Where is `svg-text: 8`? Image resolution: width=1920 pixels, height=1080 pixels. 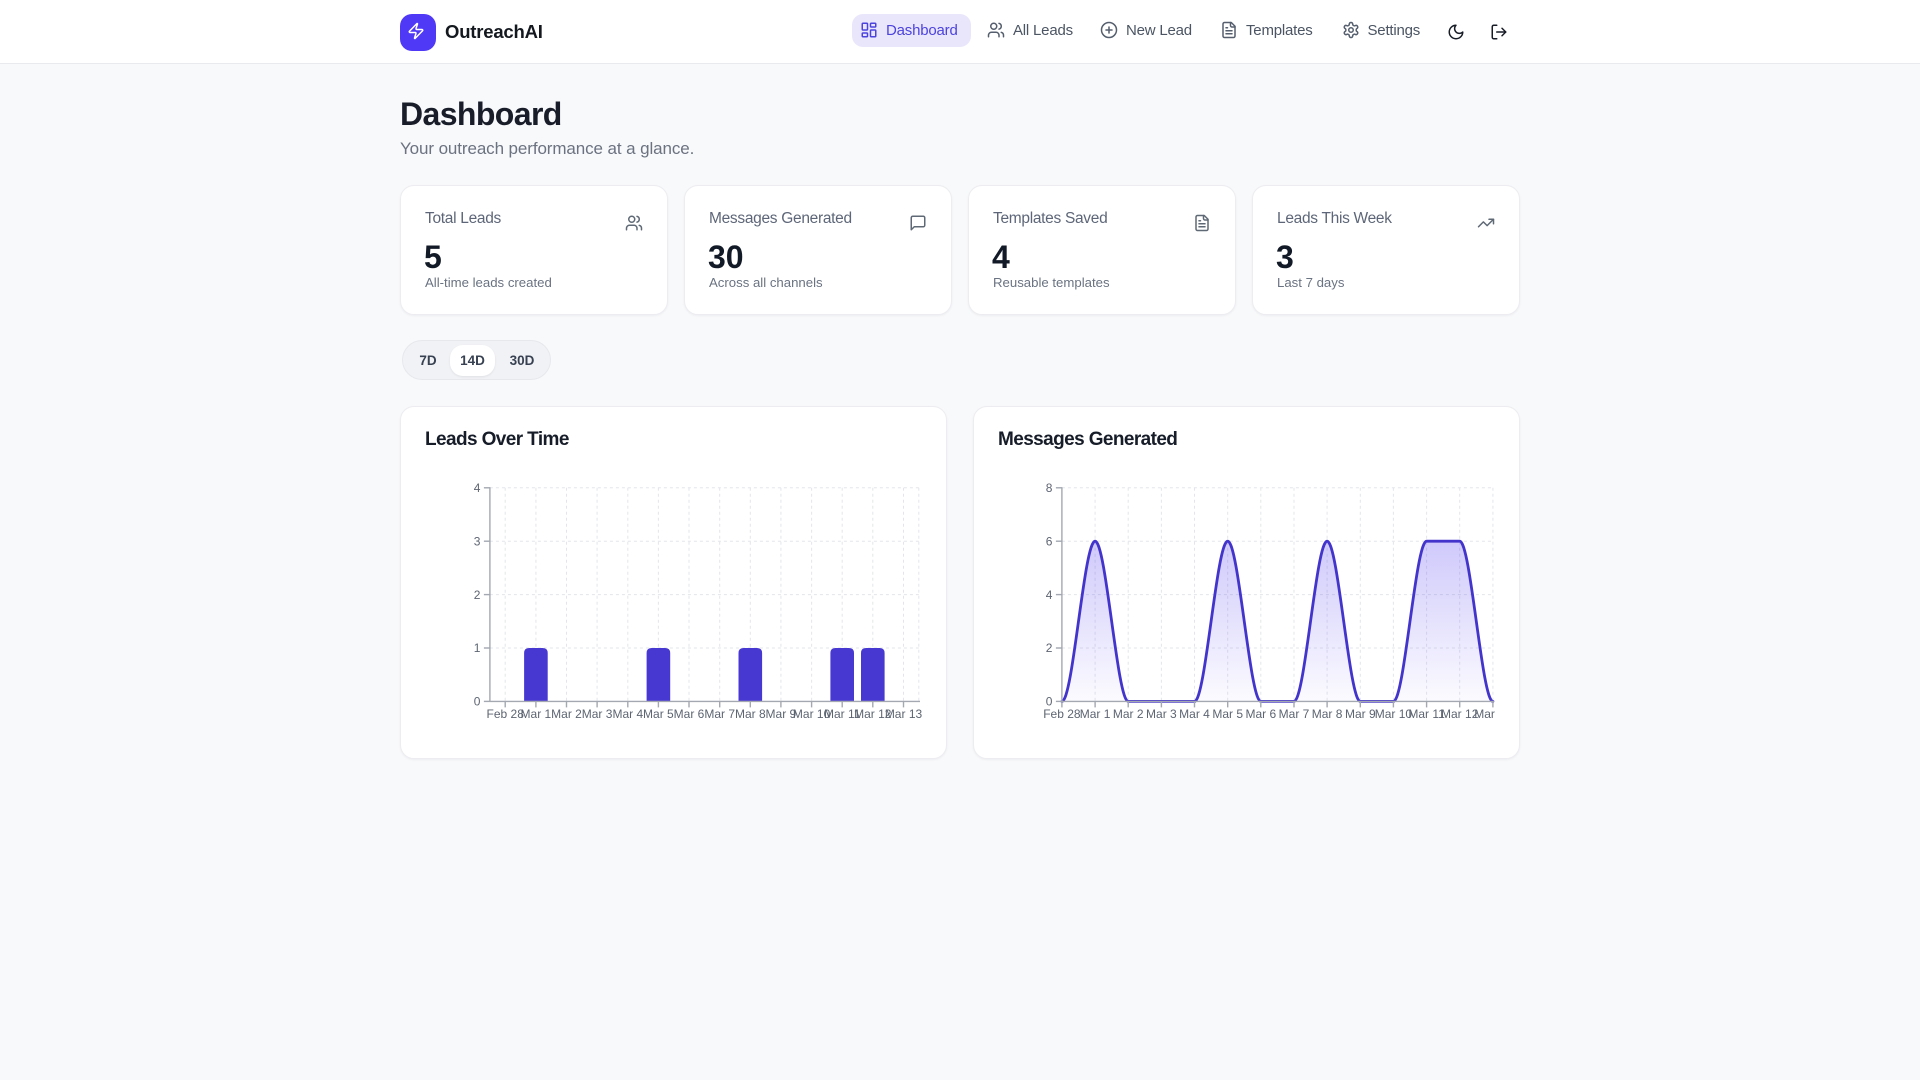
svg-text: 8 is located at coordinates (1049, 488).